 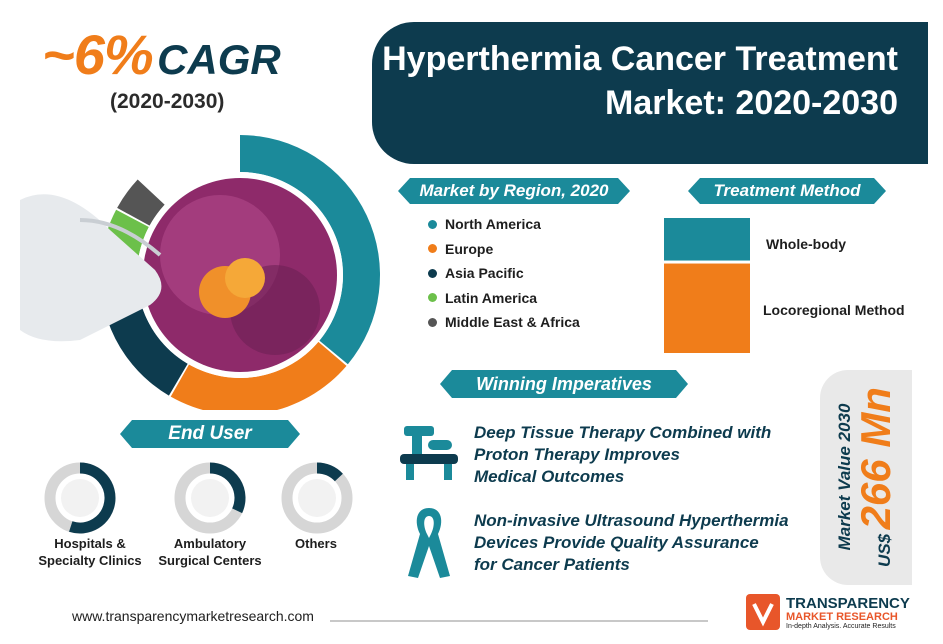 What do you see at coordinates (512, 322) in the screenshot?
I see `legend-label: Middle East & Africa` at bounding box center [512, 322].